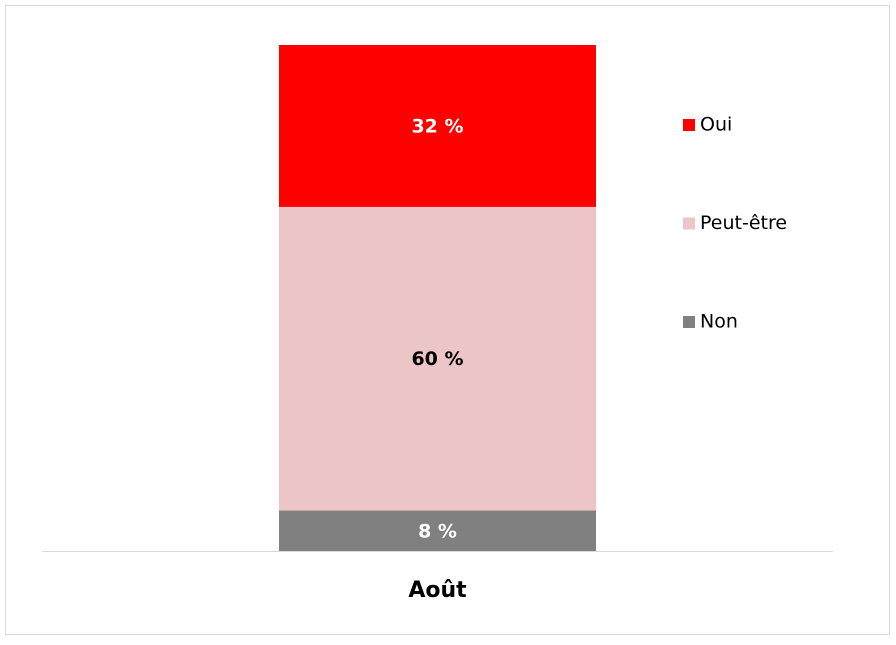 The height and width of the screenshot is (645, 896). I want to click on legend-label: Oui, so click(716, 125).